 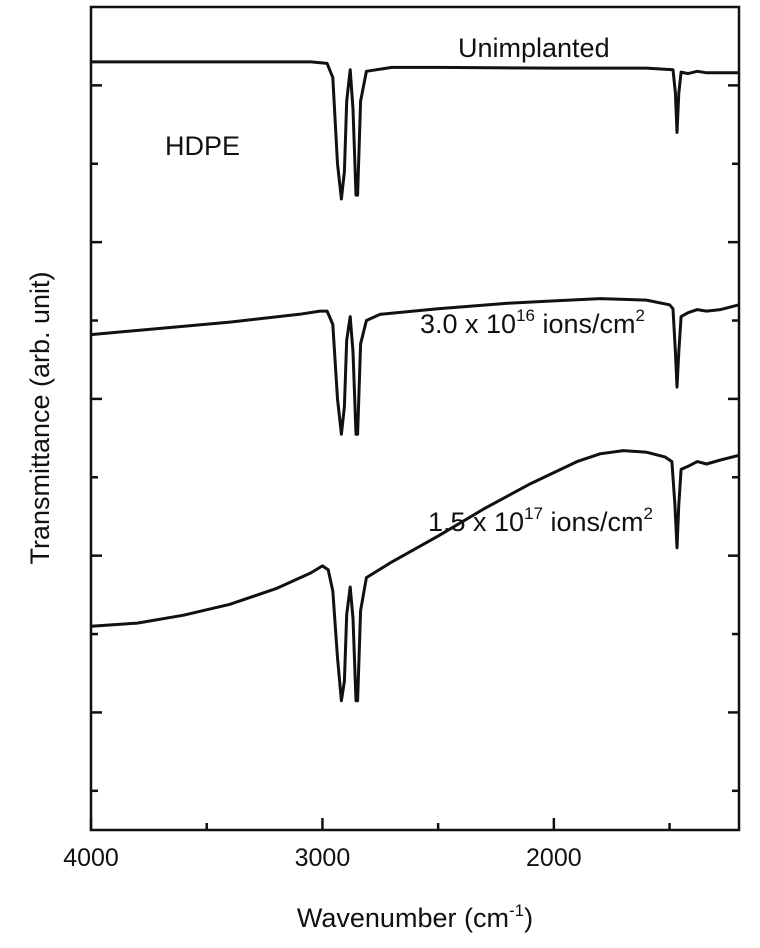 I want to click on panel-label: HDPE, so click(x=202, y=146).